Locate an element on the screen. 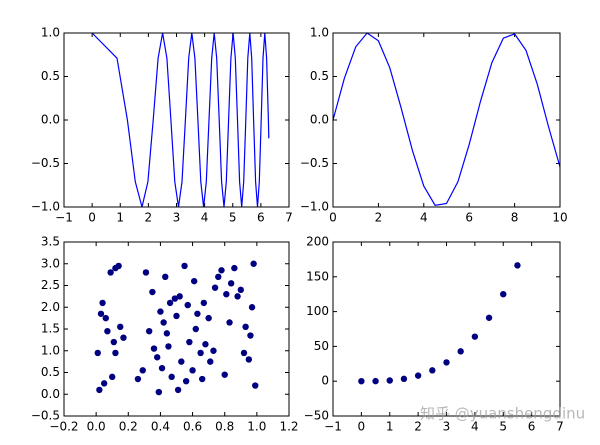  line is located at coordinates (180, 120).